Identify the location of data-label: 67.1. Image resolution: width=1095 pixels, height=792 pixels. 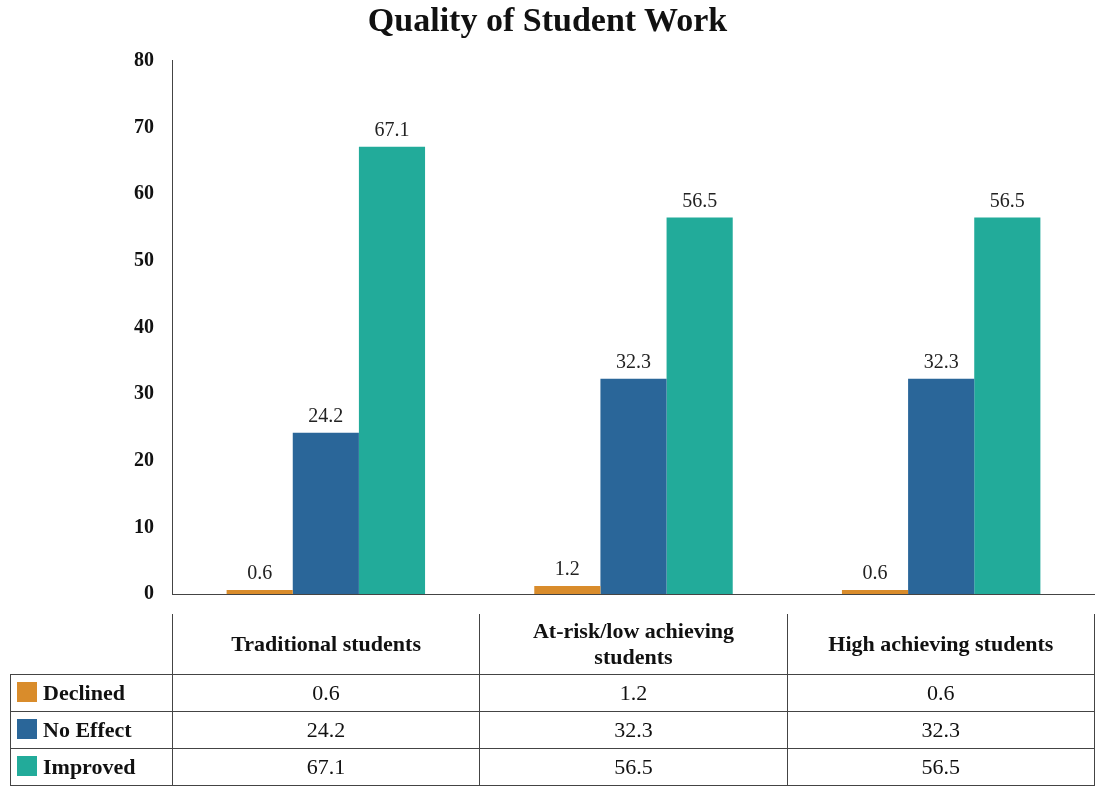
(392, 129).